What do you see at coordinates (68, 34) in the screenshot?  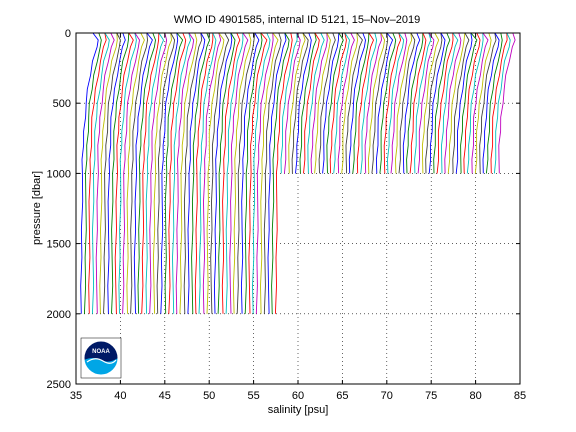 I see `y-tick-label: 0` at bounding box center [68, 34].